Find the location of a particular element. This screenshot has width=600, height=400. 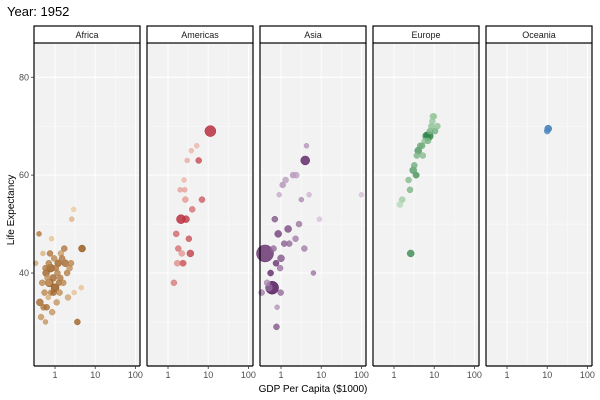

facet-strip-label: Europe is located at coordinates (425, 35).